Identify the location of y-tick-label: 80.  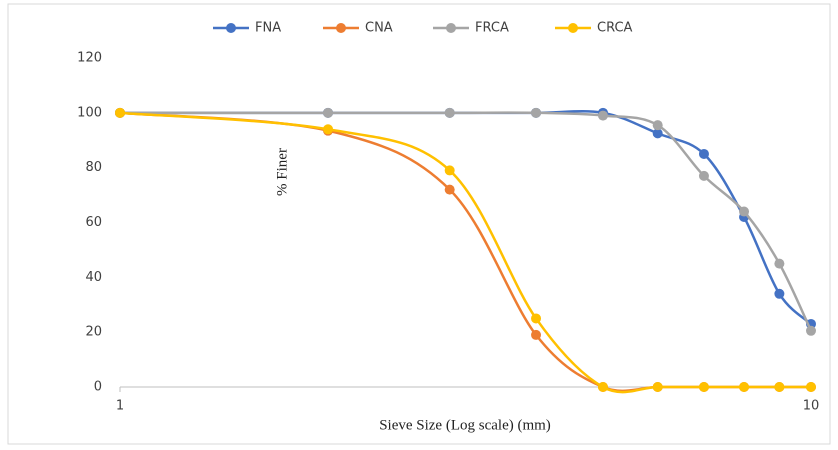
(93, 167).